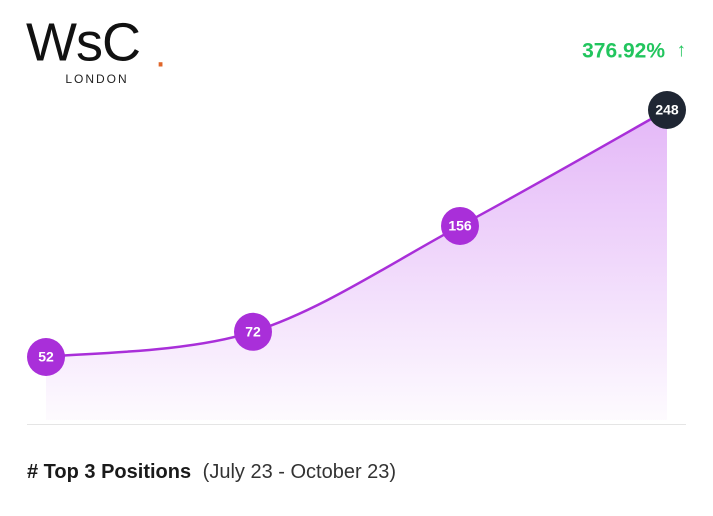 Image resolution: width=713 pixels, height=516 pixels. I want to click on point-label: 156, so click(460, 226).